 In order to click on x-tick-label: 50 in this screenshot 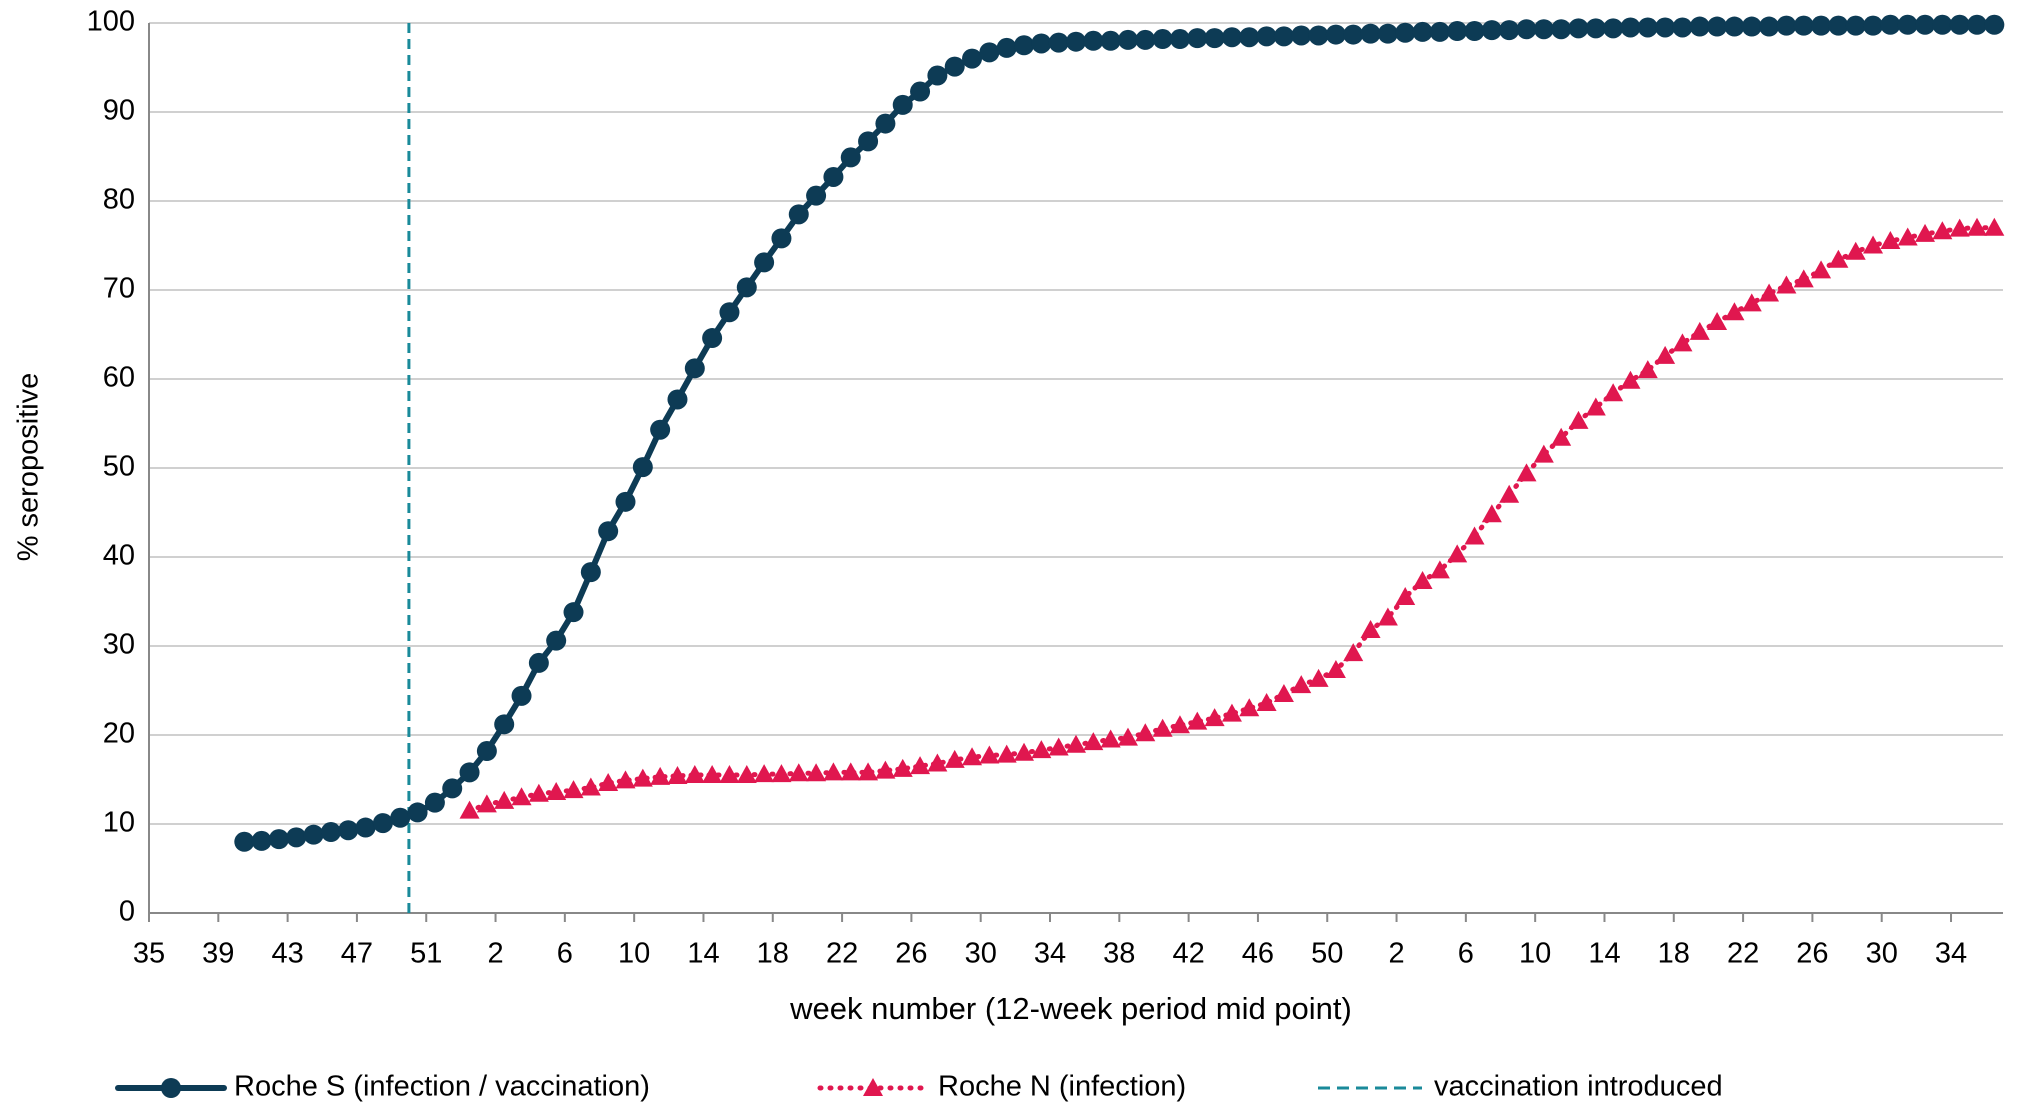, I will do `click(1327, 954)`.